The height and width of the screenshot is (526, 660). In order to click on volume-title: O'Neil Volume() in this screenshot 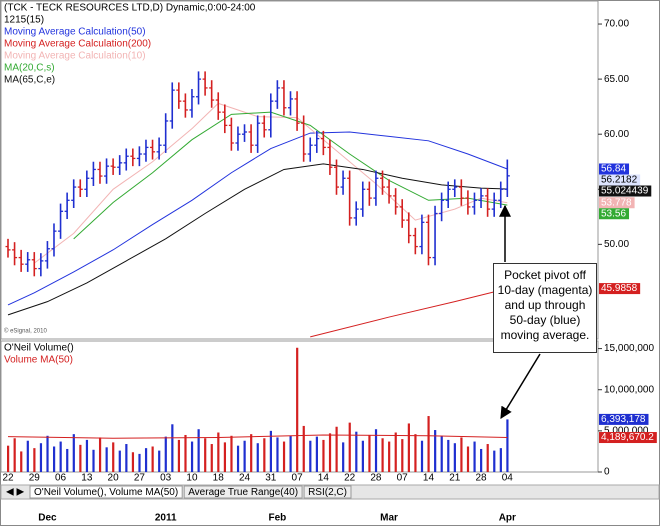, I will do `click(39, 348)`.